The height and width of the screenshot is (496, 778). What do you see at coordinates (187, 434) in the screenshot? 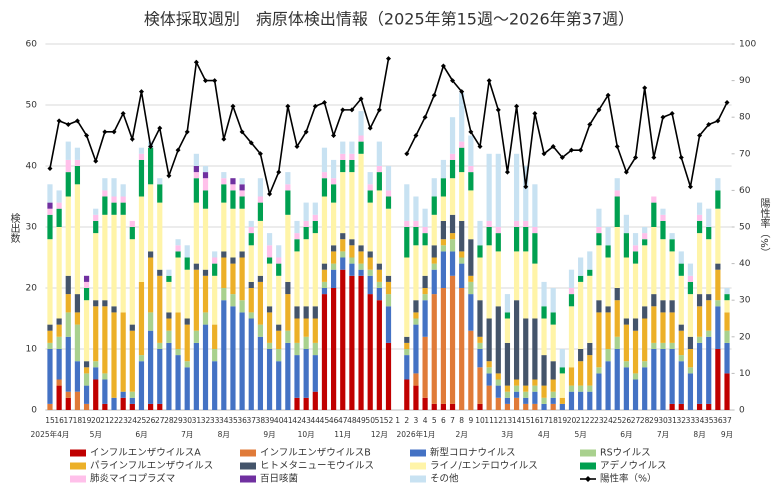
I see `x-group-label: 7月` at bounding box center [187, 434].